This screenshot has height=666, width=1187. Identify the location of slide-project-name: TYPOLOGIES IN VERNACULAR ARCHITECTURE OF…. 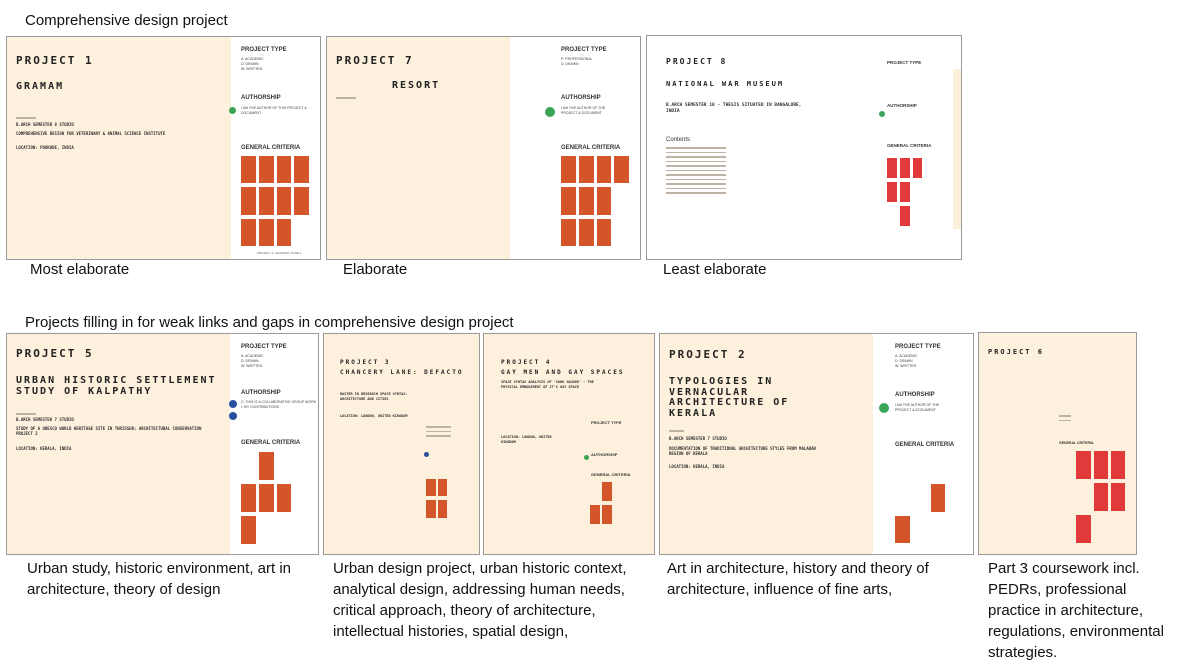
(729, 397).